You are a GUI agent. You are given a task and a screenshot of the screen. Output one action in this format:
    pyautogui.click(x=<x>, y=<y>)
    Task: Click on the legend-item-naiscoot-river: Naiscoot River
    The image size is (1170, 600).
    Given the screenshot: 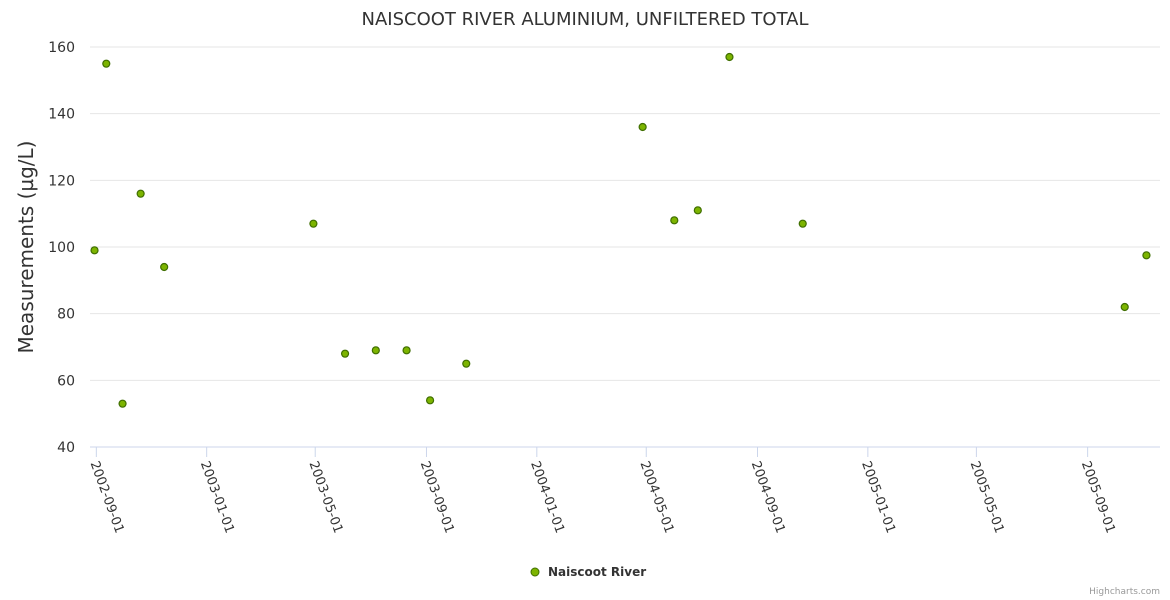 What is the action you would take?
    pyautogui.click(x=597, y=572)
    